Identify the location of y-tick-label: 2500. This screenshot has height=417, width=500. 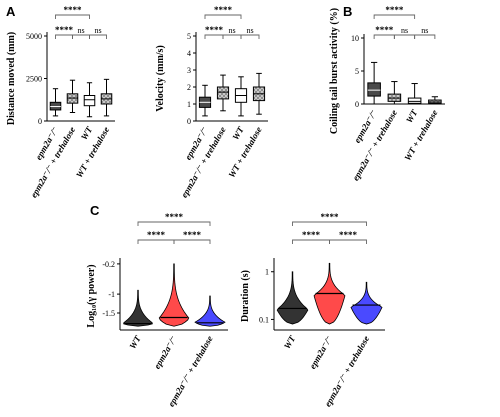
(34, 79).